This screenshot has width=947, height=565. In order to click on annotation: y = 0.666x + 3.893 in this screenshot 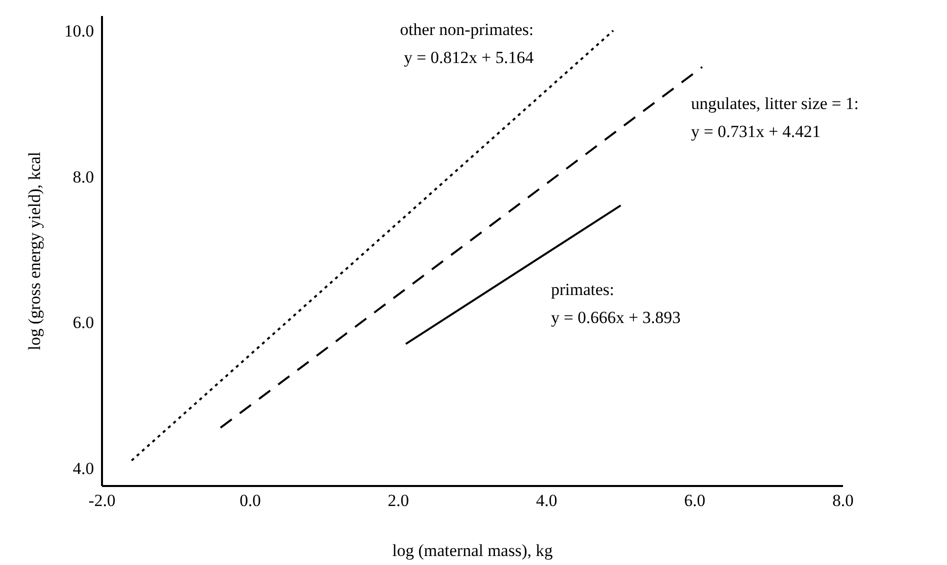, I will do `click(616, 318)`.